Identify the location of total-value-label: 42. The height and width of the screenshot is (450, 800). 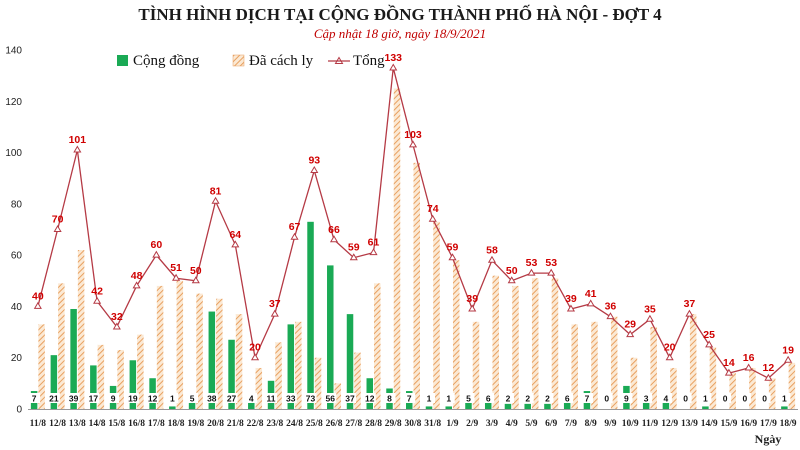
(97, 291).